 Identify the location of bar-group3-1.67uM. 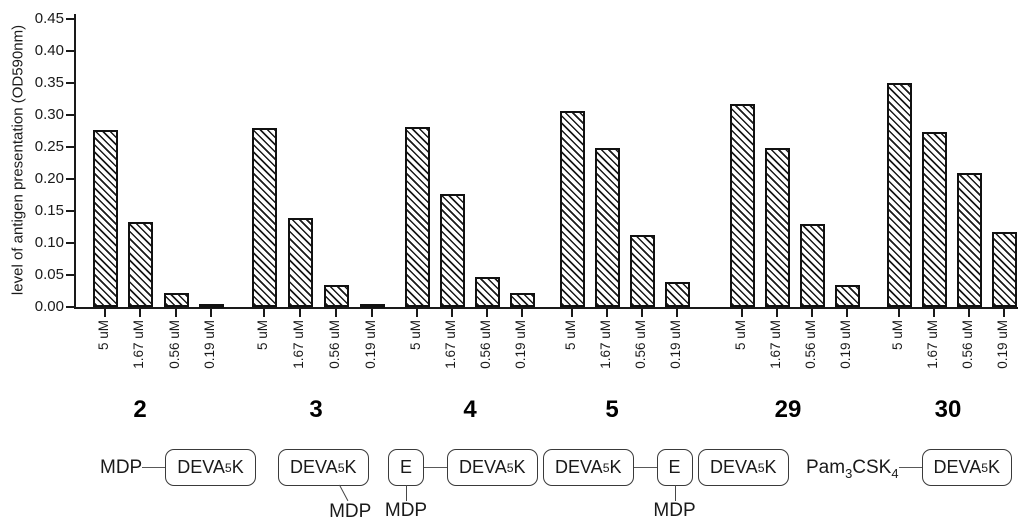
(300, 262).